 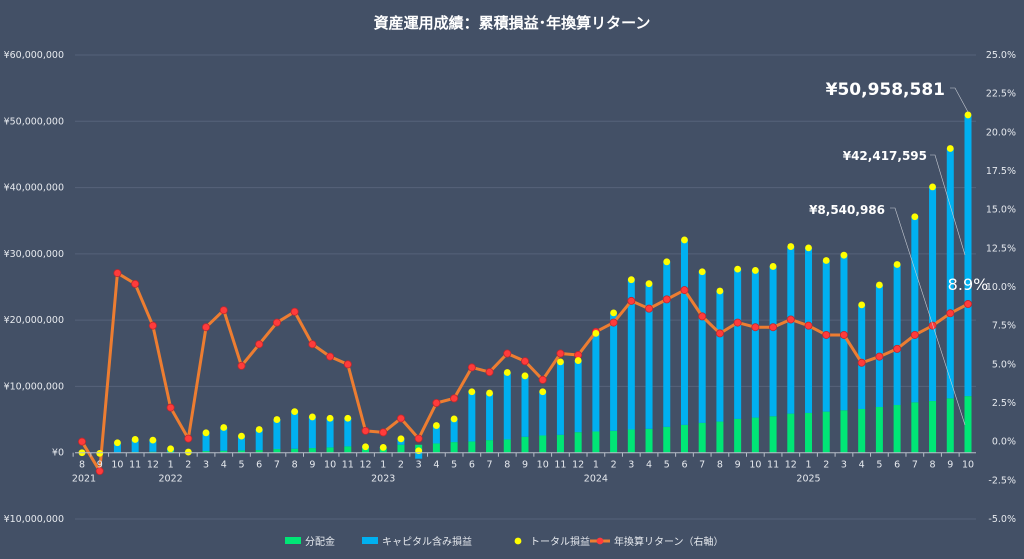 What do you see at coordinates (1004, 364) in the screenshot?
I see `y-right-tick-label: 5.0%` at bounding box center [1004, 364].